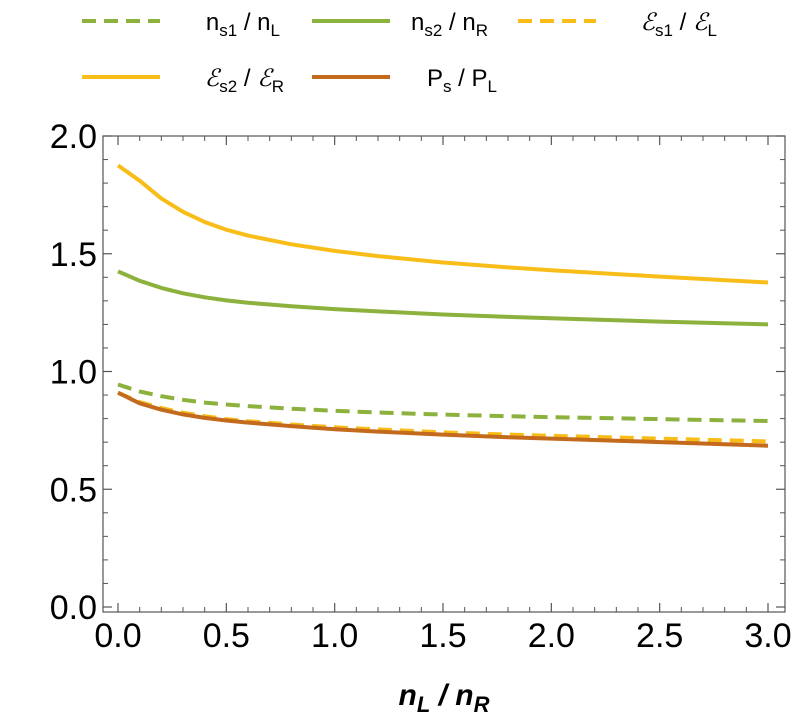 This screenshot has width=797, height=722. Describe the element at coordinates (73, 373) in the screenshot. I see `y-tick-label: 1.0` at that location.